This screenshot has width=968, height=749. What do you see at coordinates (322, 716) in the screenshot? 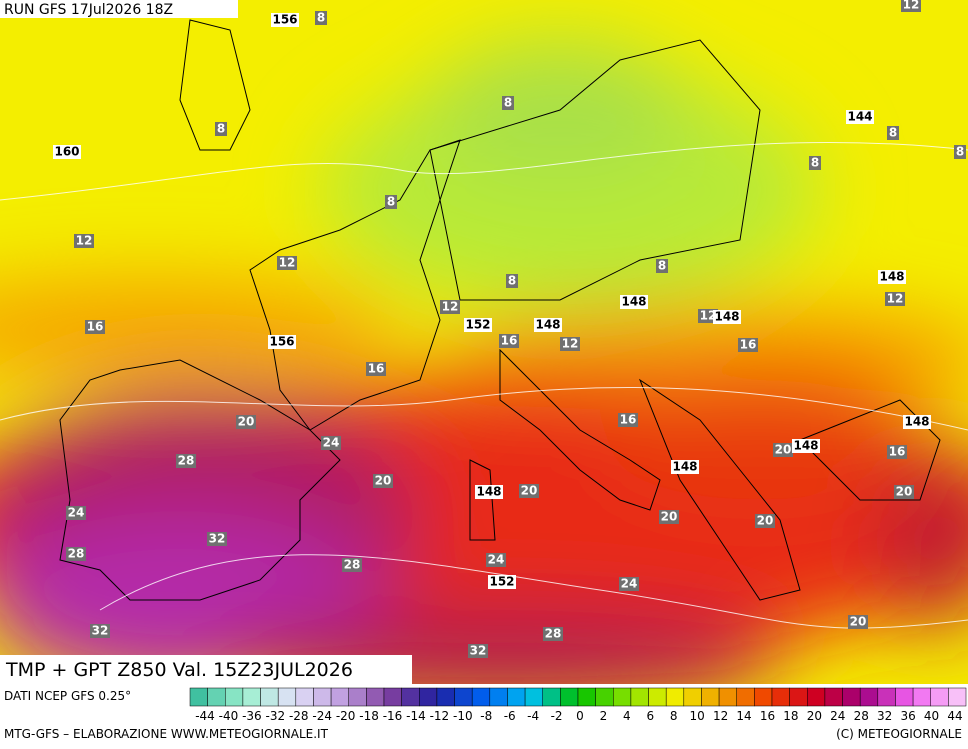
I see `scale-label: -24` at bounding box center [322, 716].